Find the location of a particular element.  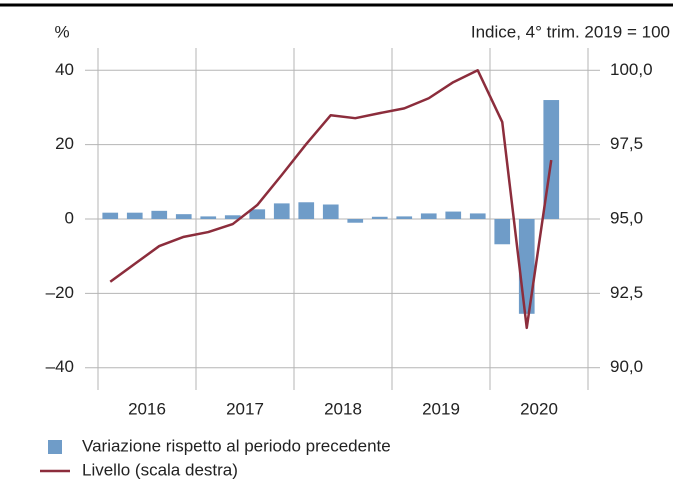

y-tick-label: –40 is located at coordinates (60, 366).